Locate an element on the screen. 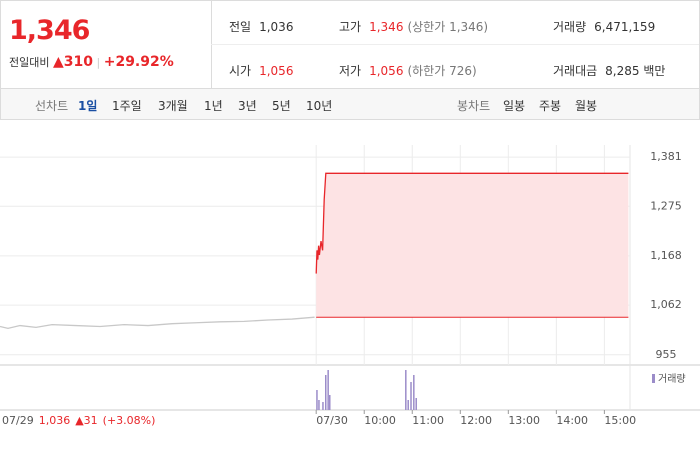  tab: 주봉 is located at coordinates (550, 106).